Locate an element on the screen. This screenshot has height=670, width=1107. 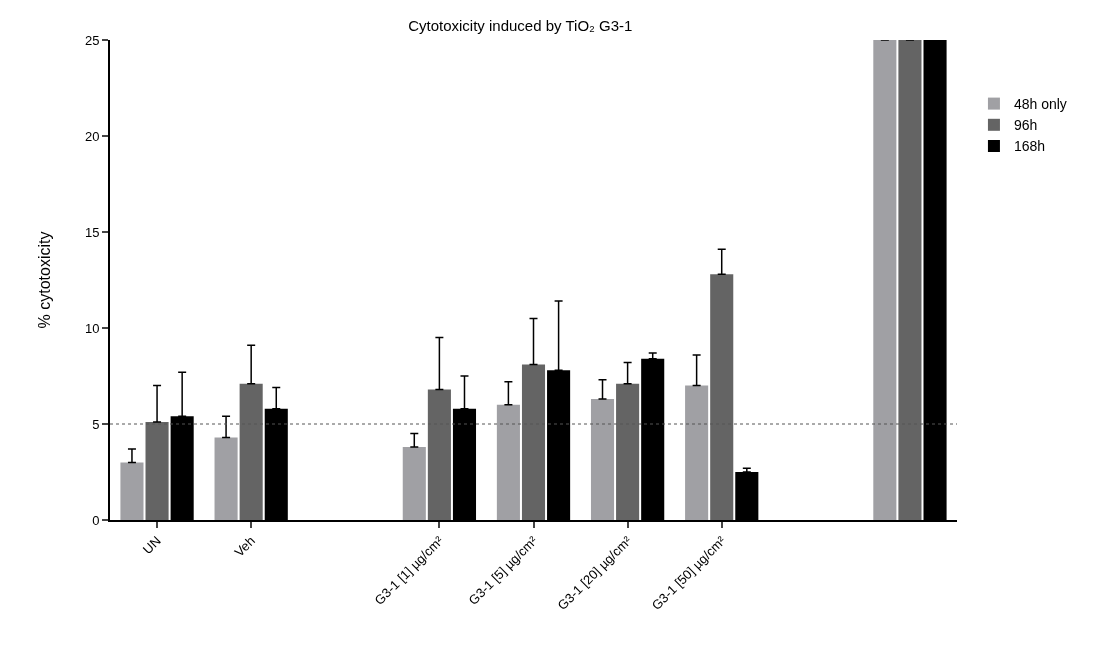
y-tick-label: 10 is located at coordinates (92, 328).